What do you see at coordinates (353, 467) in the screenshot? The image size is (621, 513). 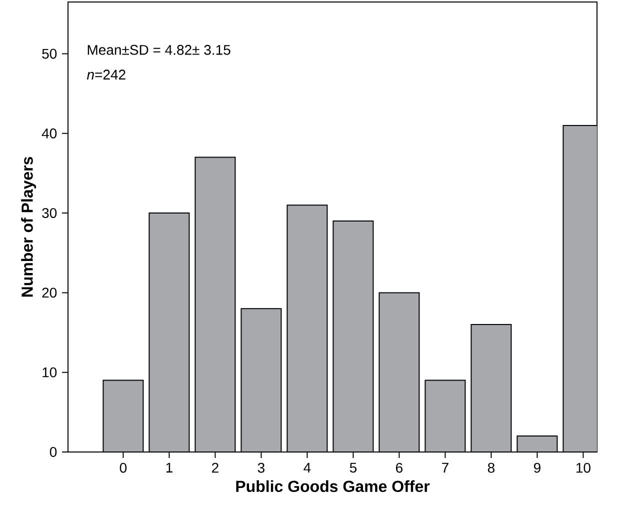 I see `x-tick-label: 5` at bounding box center [353, 467].